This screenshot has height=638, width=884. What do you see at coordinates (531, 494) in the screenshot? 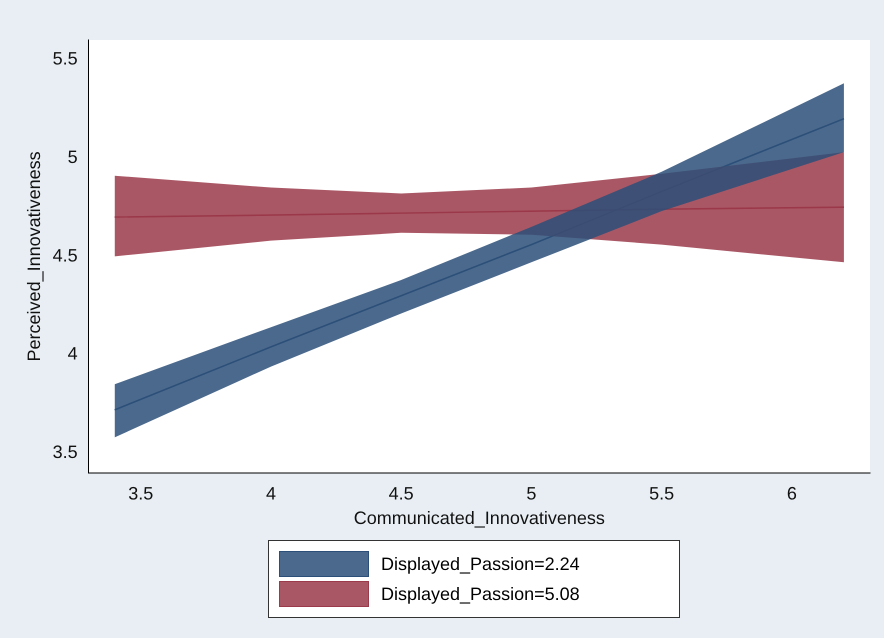
I see `x-tick-label: 5` at bounding box center [531, 494].